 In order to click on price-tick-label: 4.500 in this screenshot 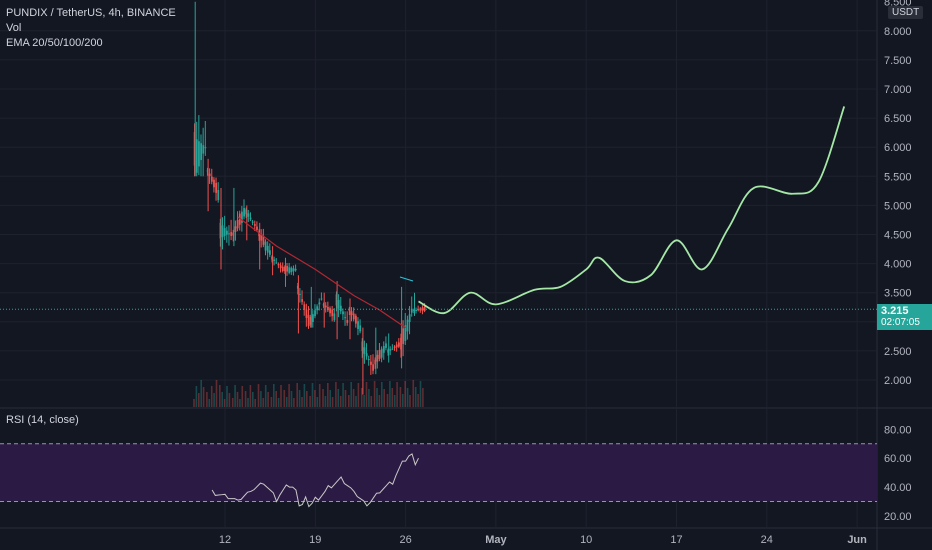, I will do `click(898, 236)`.